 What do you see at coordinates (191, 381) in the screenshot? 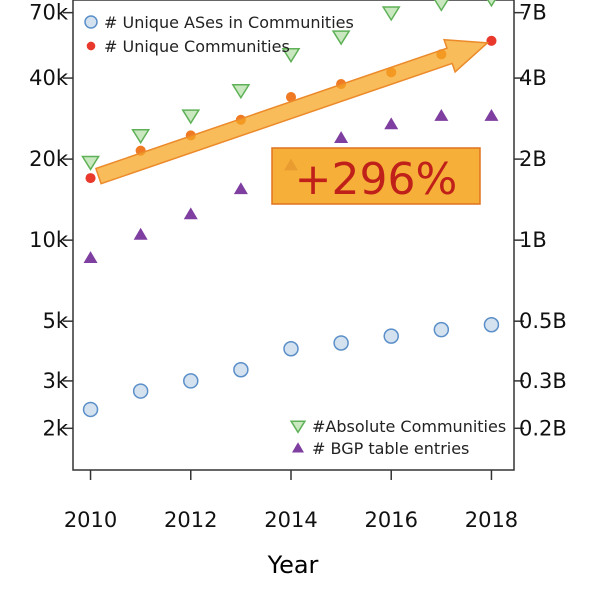
I see `data-point-s0-2012` at bounding box center [191, 381].